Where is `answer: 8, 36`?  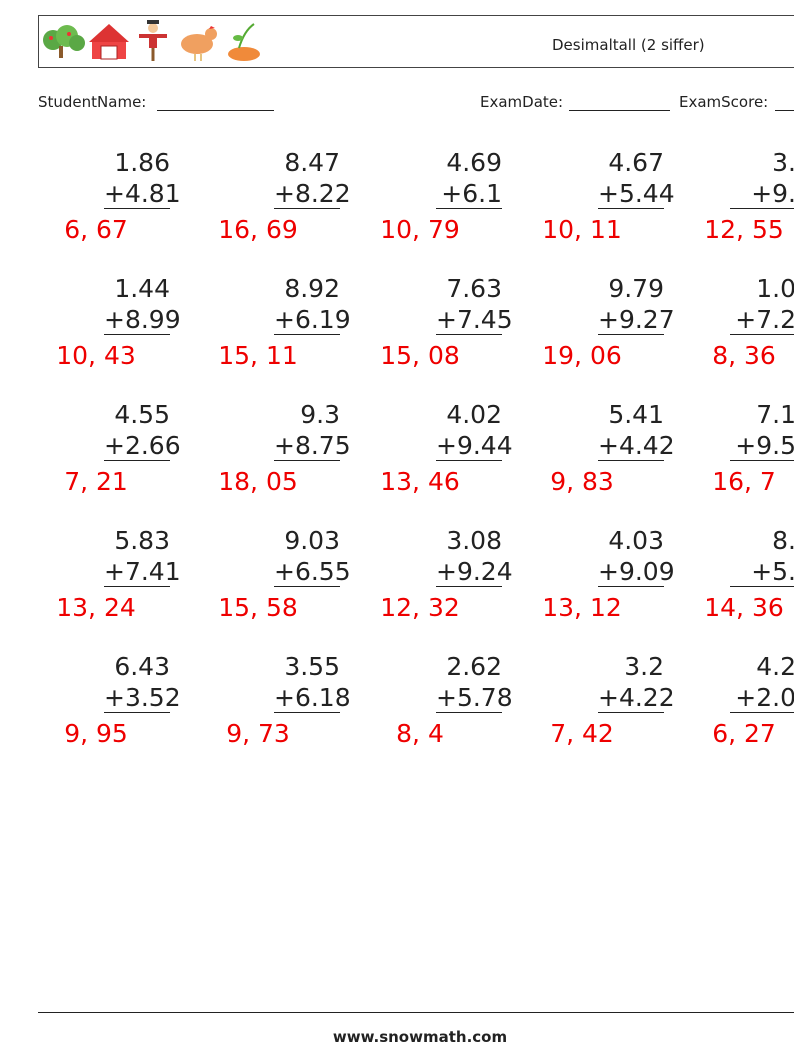
answer: 8, 36 is located at coordinates (744, 355).